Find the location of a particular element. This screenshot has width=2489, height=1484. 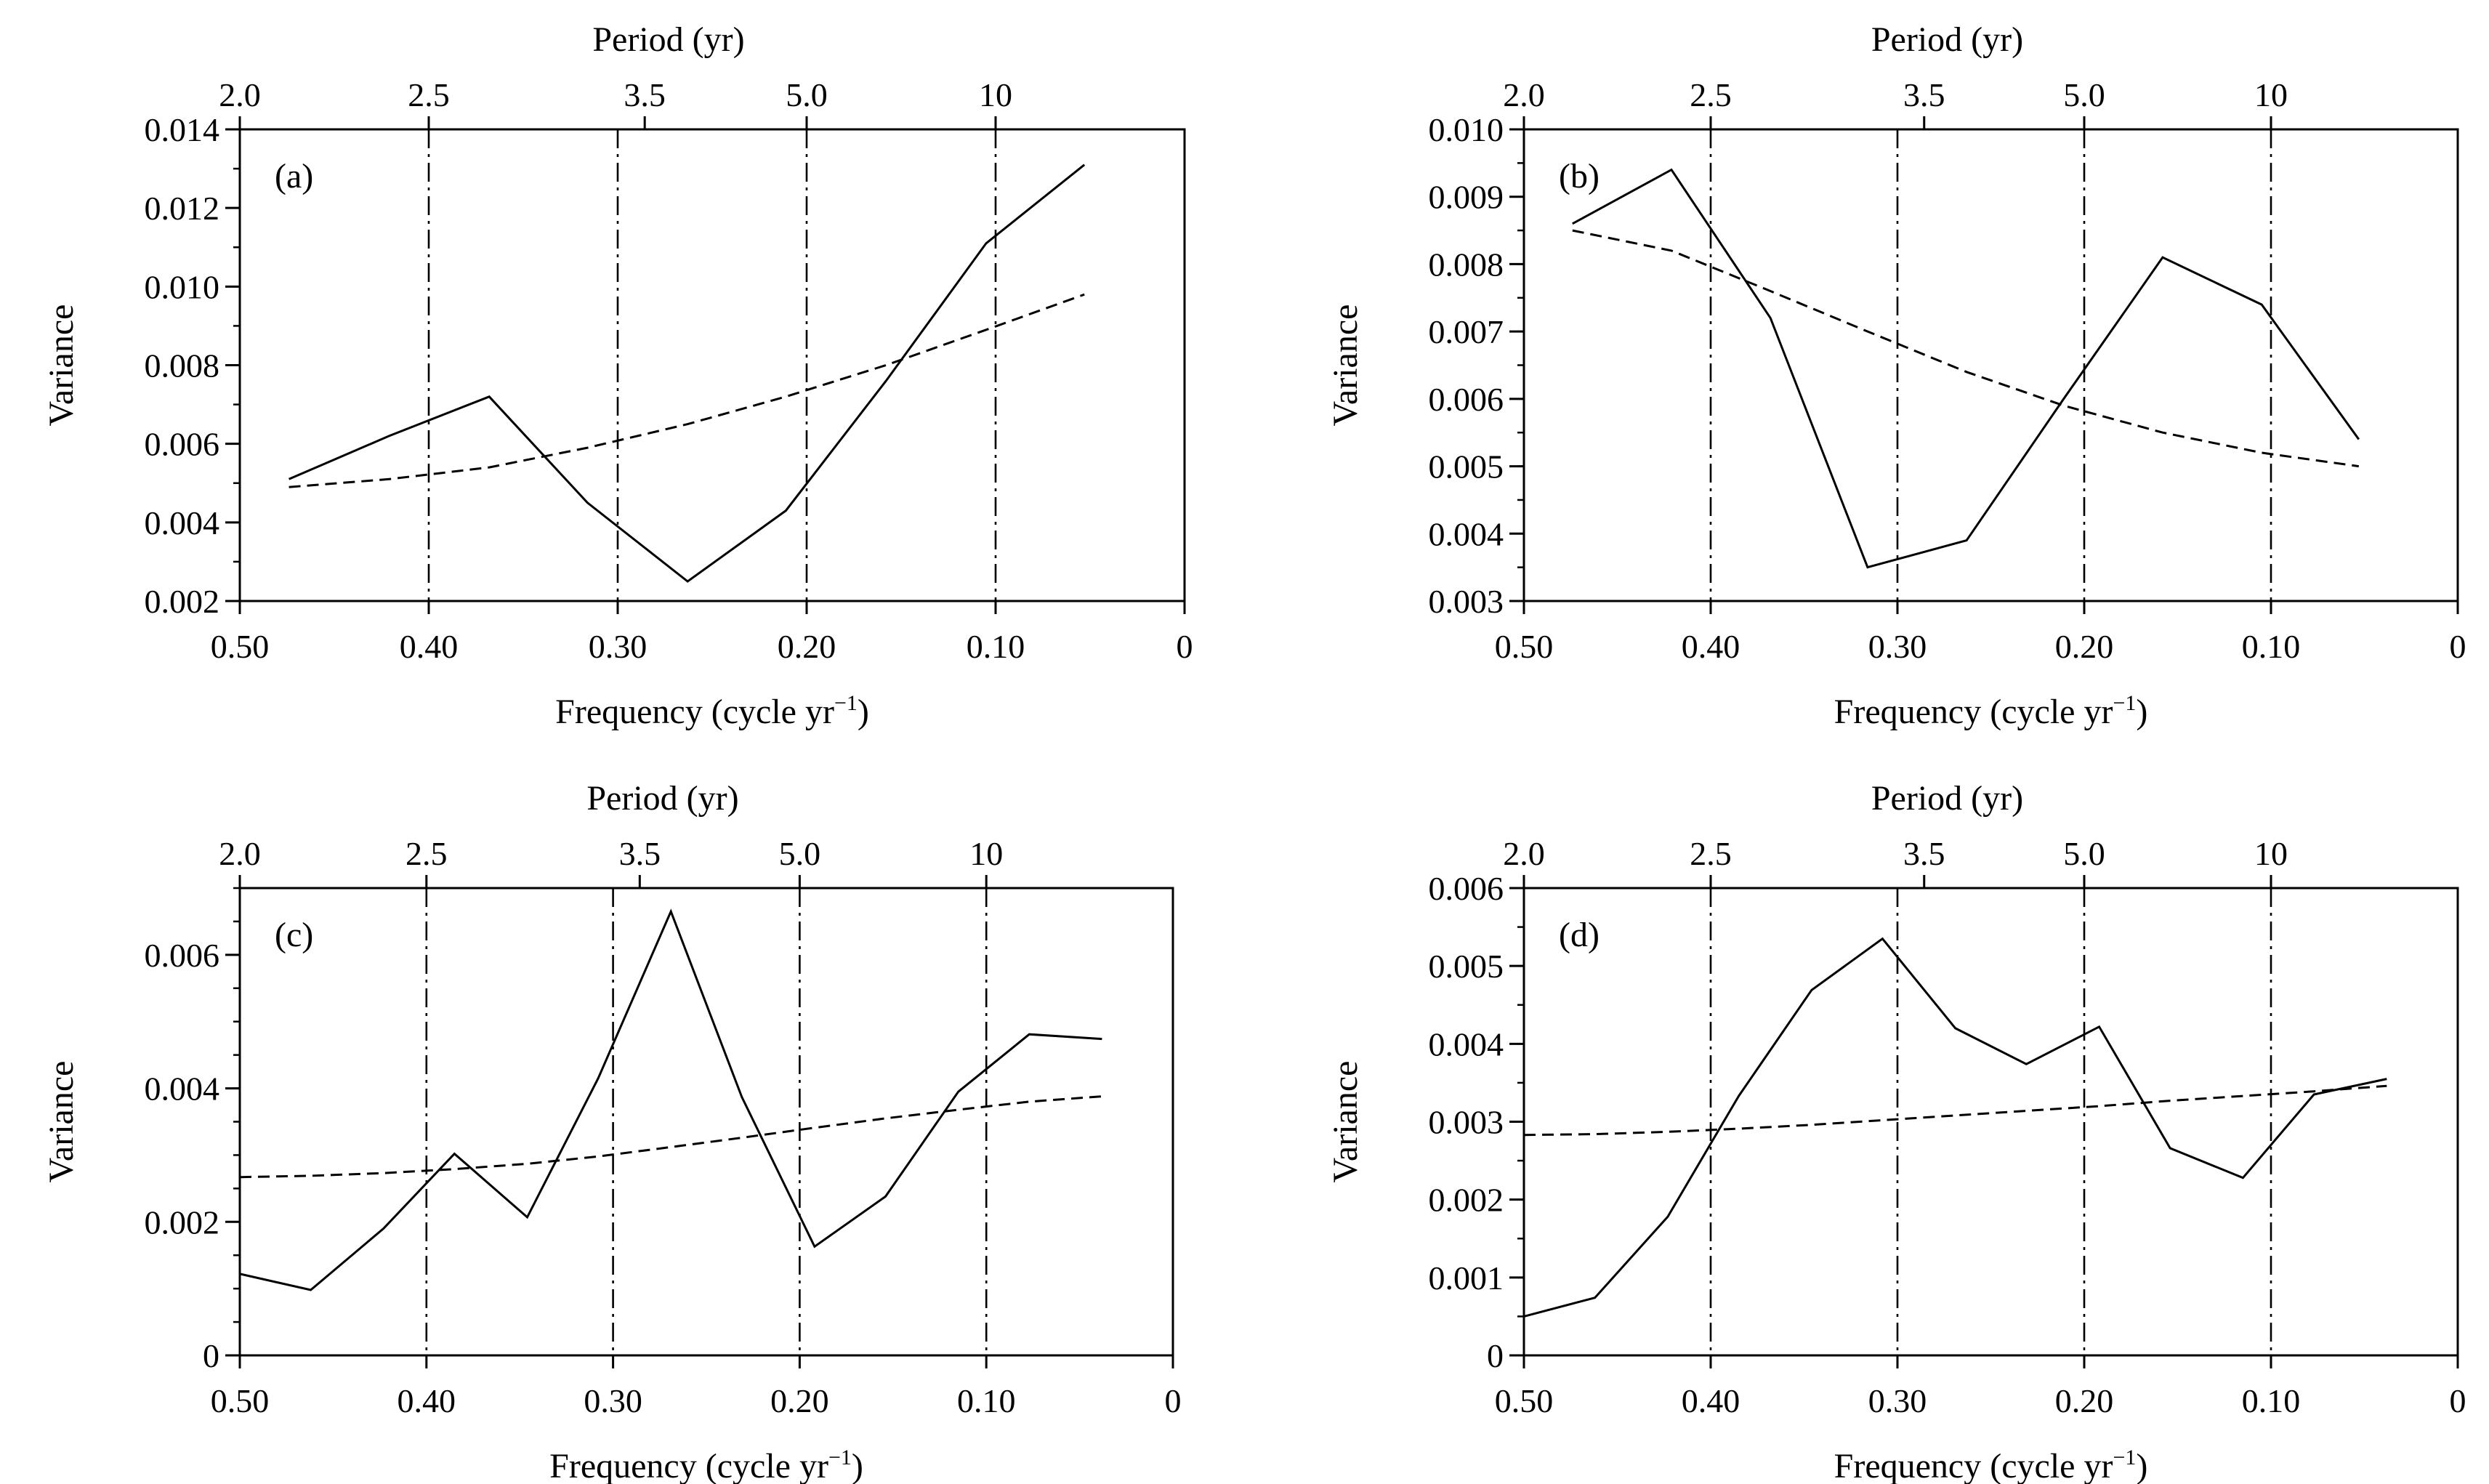

y-tick-label: 0.003 is located at coordinates (1466, 601).